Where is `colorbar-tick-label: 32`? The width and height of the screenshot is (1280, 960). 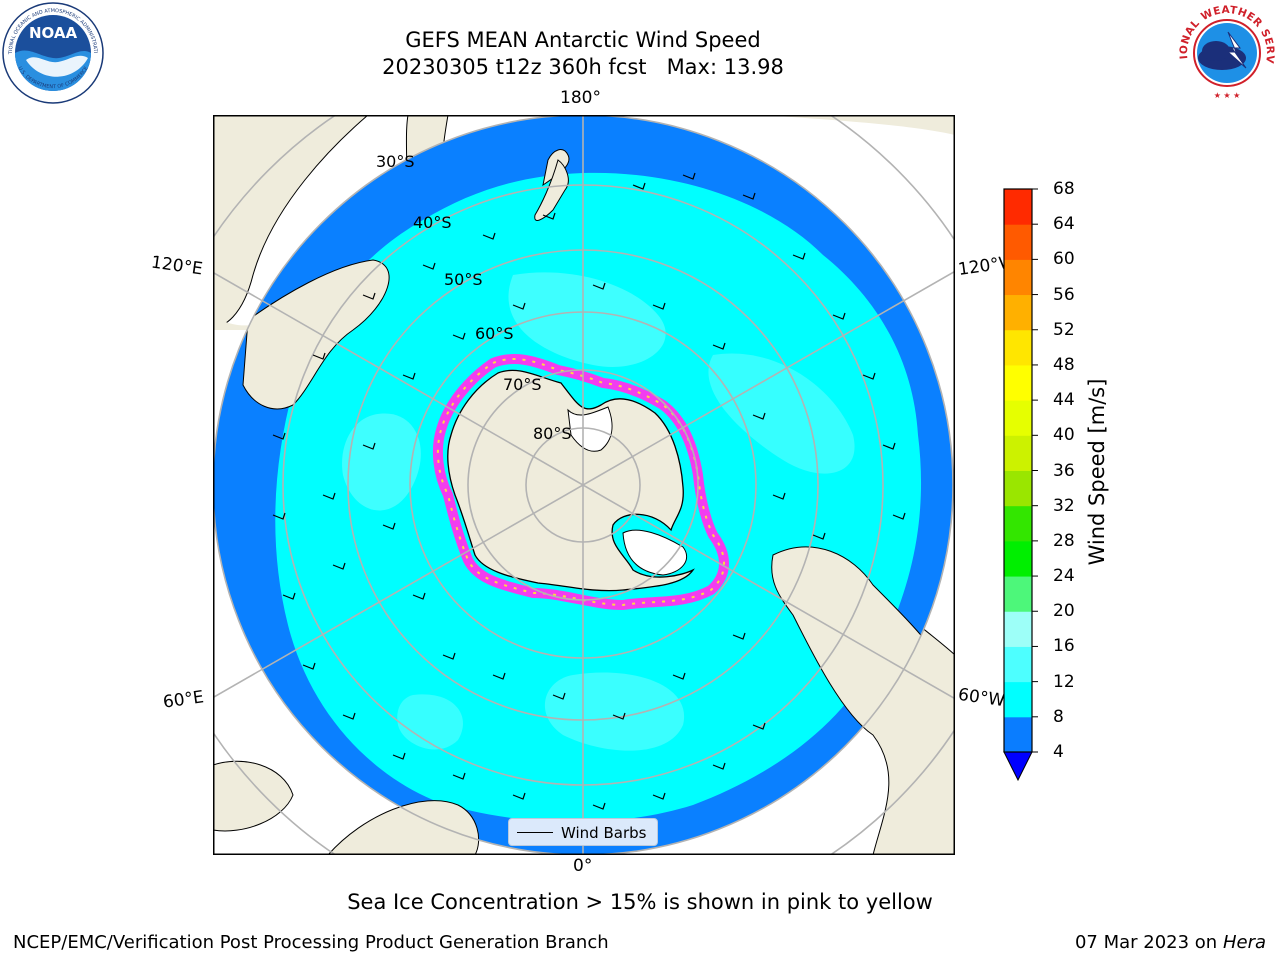
colorbar-tick-label: 32 is located at coordinates (1064, 505).